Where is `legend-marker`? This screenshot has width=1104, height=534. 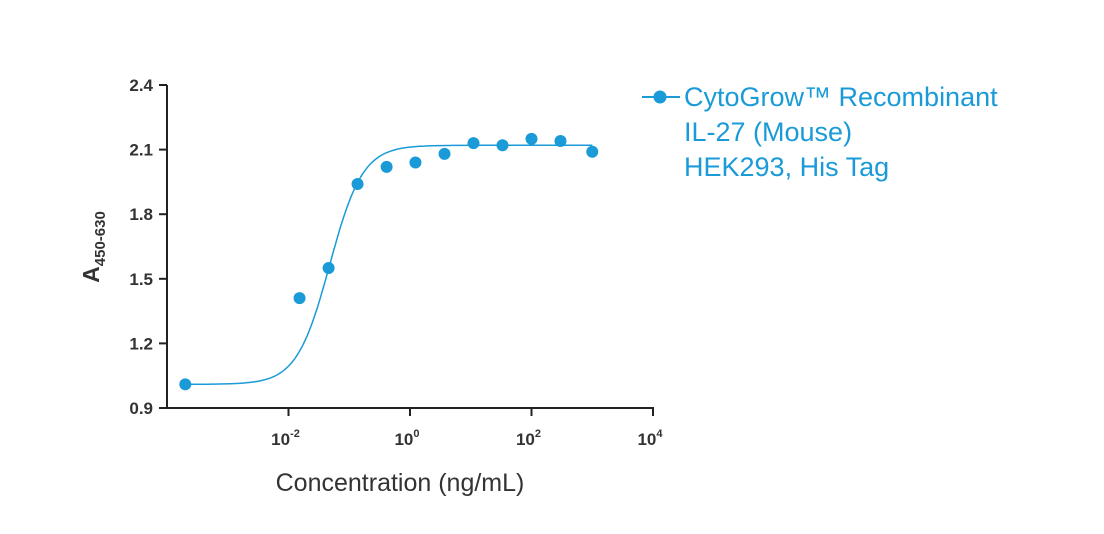 legend-marker is located at coordinates (660, 97).